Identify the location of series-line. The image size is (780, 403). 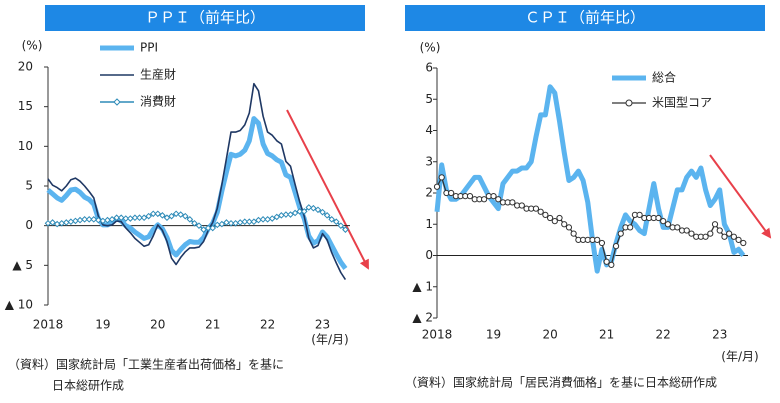
(197, 193).